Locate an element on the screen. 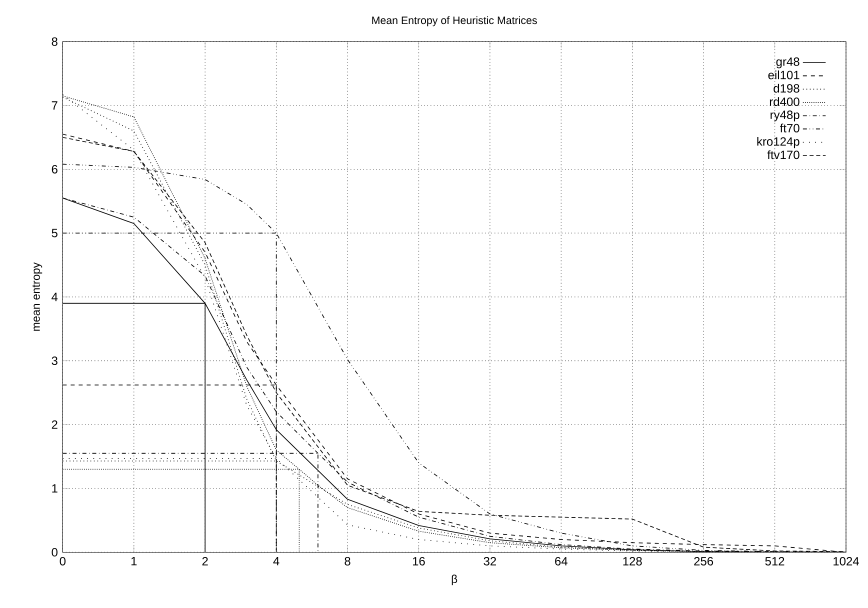 The width and height of the screenshot is (868, 608). legend-label: d198 is located at coordinates (787, 88).